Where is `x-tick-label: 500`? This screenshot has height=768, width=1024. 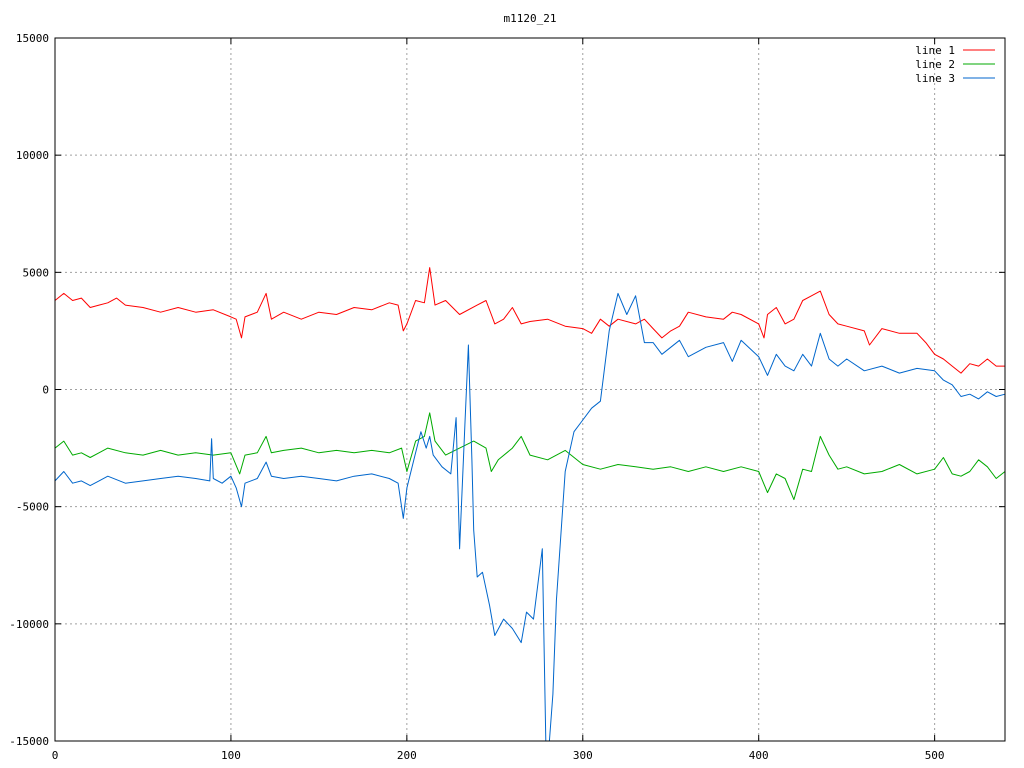 x-tick-label: 500 is located at coordinates (935, 755).